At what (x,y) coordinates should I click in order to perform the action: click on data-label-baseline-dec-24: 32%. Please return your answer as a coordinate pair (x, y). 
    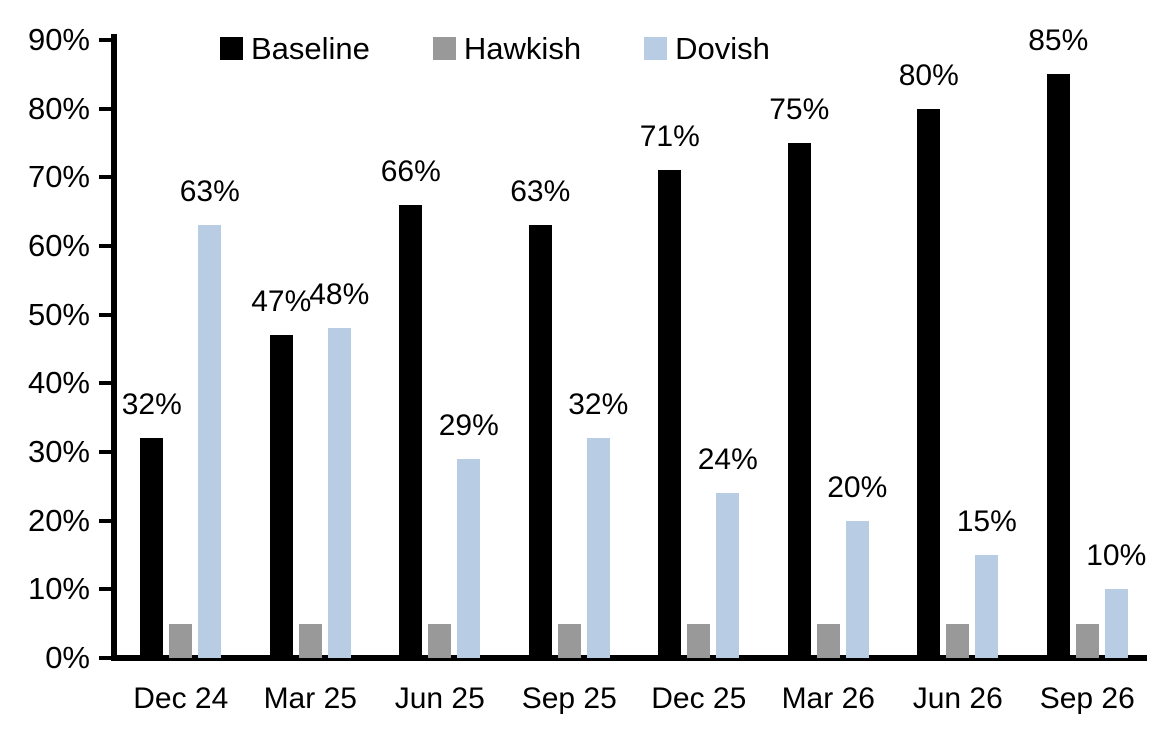
    Looking at the image, I should click on (151, 405).